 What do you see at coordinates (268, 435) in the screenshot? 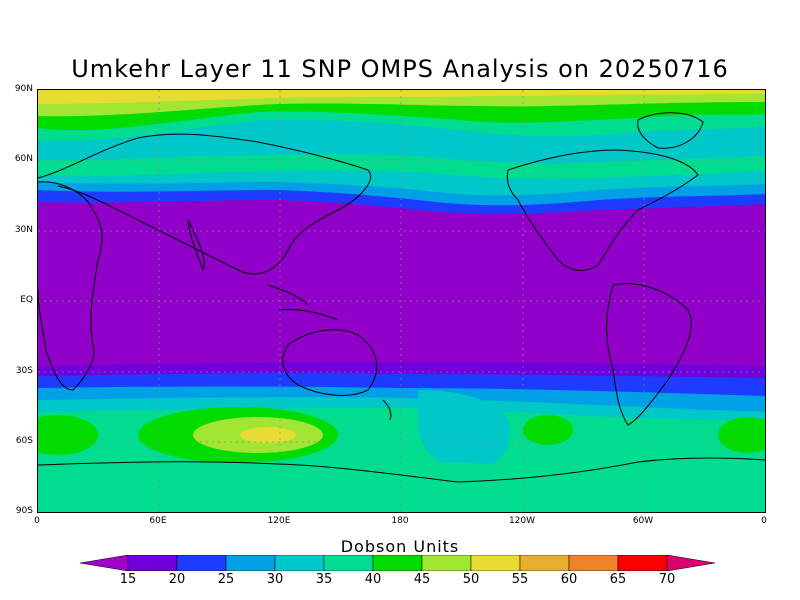
I see `blob-yellow-s` at bounding box center [268, 435].